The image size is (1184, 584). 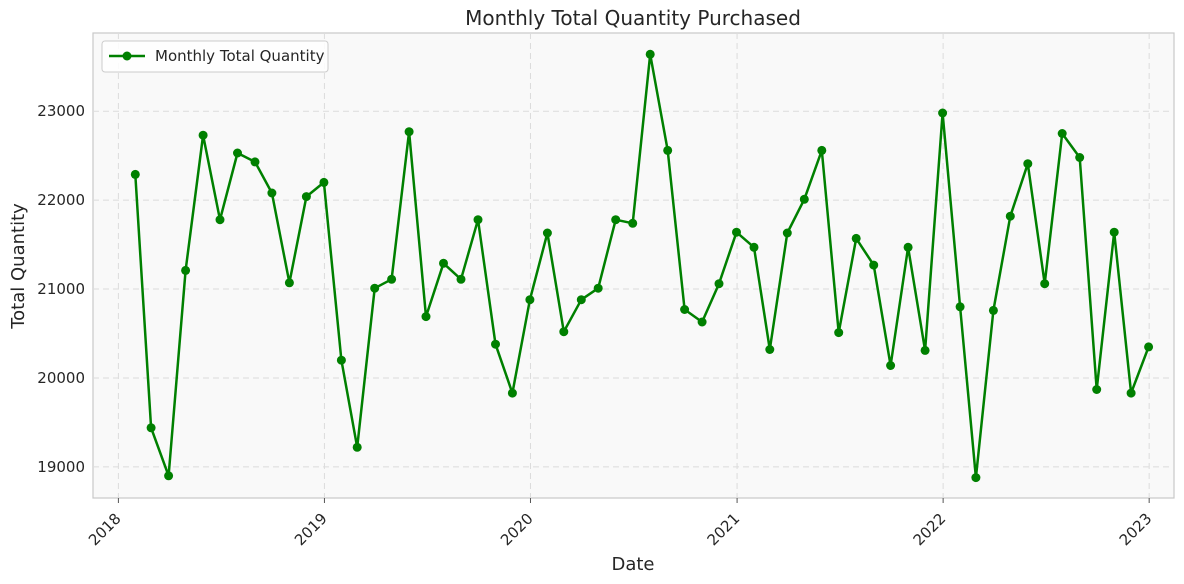 What do you see at coordinates (61, 378) in the screenshot?
I see `y-tick-label: 20000` at bounding box center [61, 378].